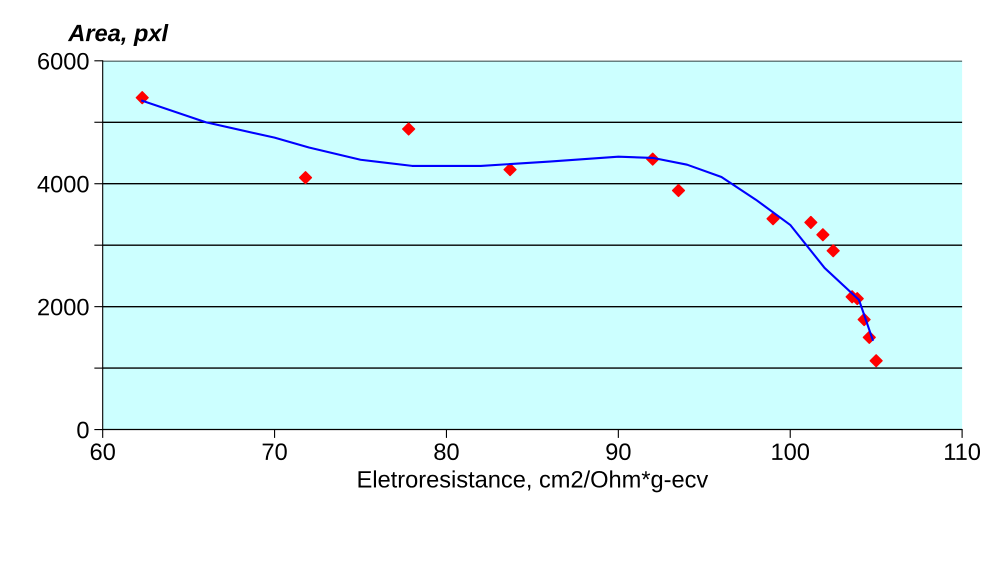  Describe the element at coordinates (83, 430) in the screenshot. I see `y-tick-label: 0` at that location.